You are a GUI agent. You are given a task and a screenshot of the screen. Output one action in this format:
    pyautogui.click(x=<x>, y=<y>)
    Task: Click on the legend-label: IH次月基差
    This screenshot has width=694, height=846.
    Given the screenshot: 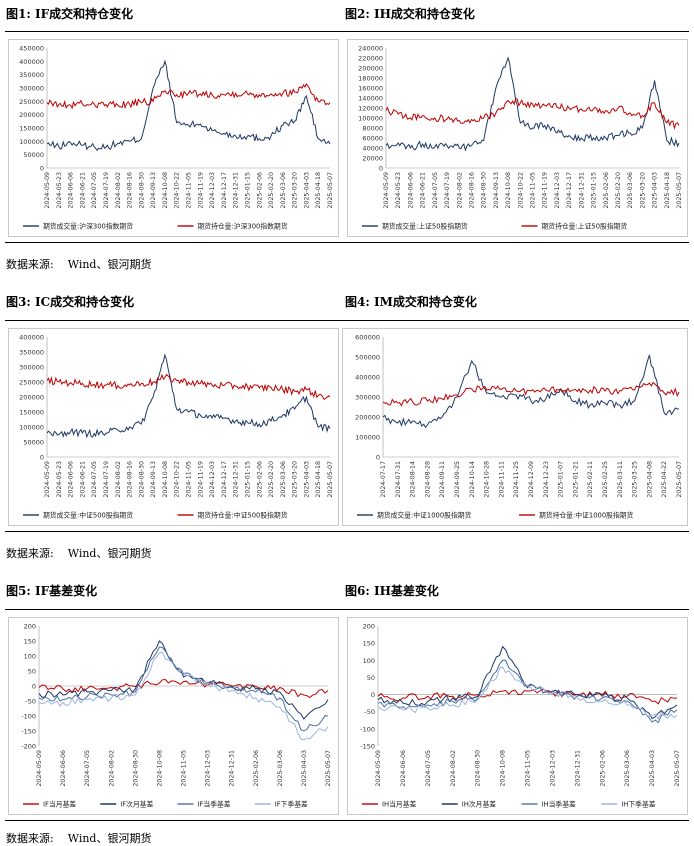 What is the action you would take?
    pyautogui.click(x=479, y=804)
    